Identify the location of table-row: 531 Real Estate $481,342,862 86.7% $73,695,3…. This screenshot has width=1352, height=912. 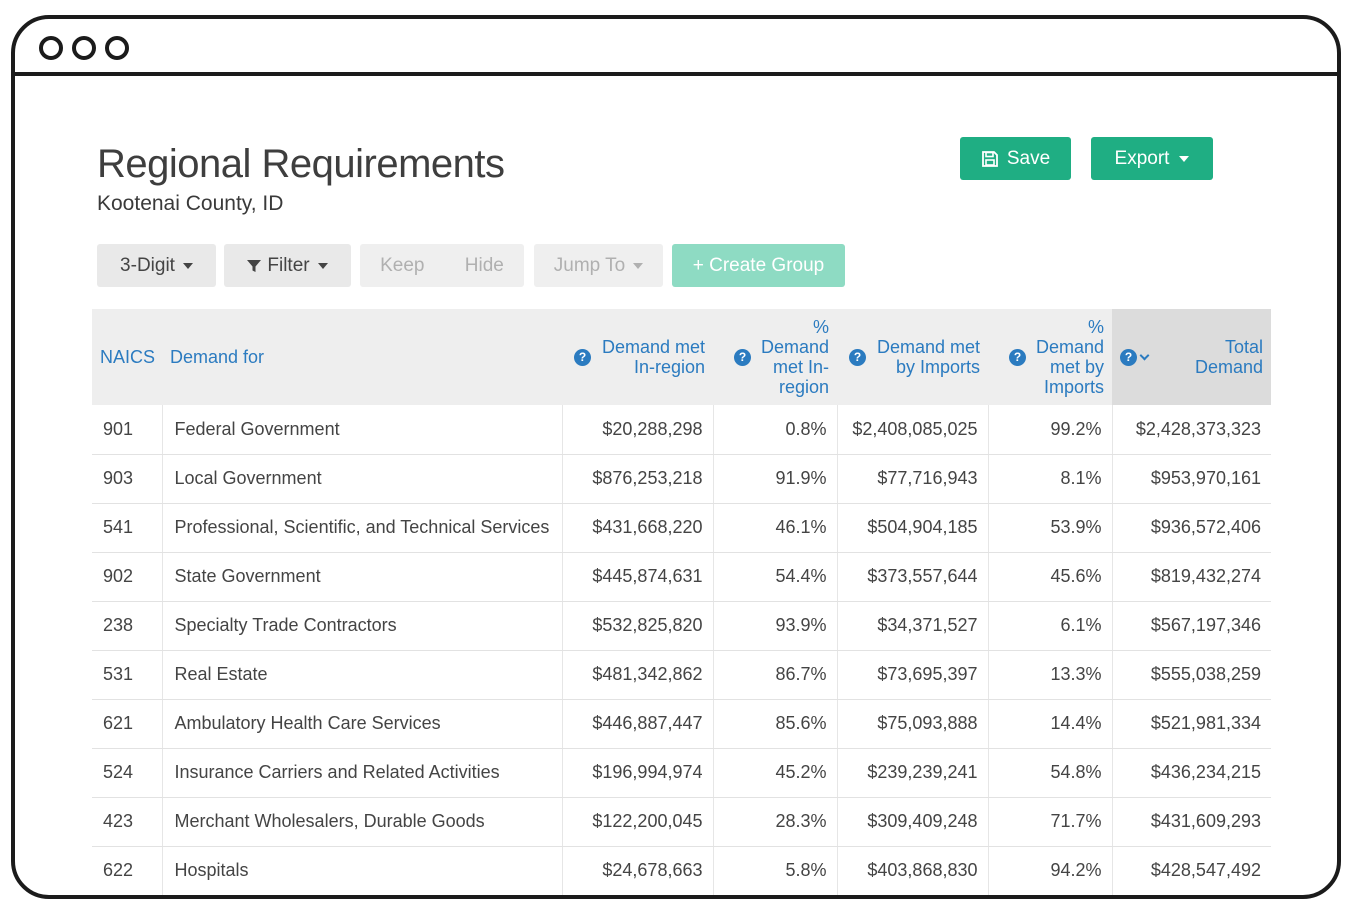
(681, 675).